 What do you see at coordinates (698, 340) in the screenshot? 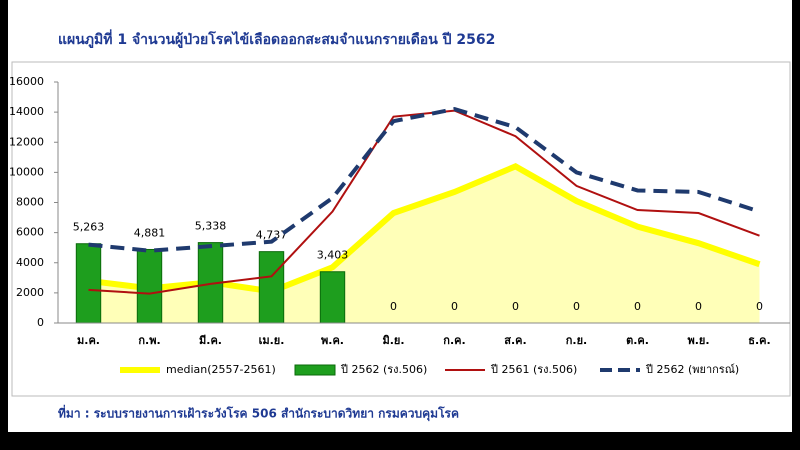
I see `x-tick-label: พ.ย.` at bounding box center [698, 340].